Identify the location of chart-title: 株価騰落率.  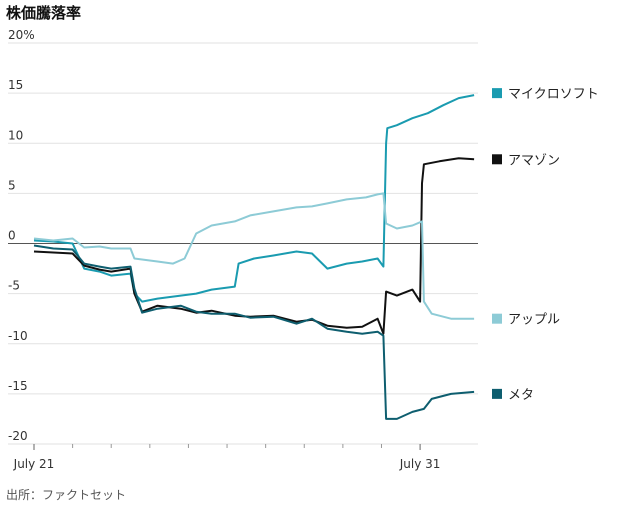
(44, 13).